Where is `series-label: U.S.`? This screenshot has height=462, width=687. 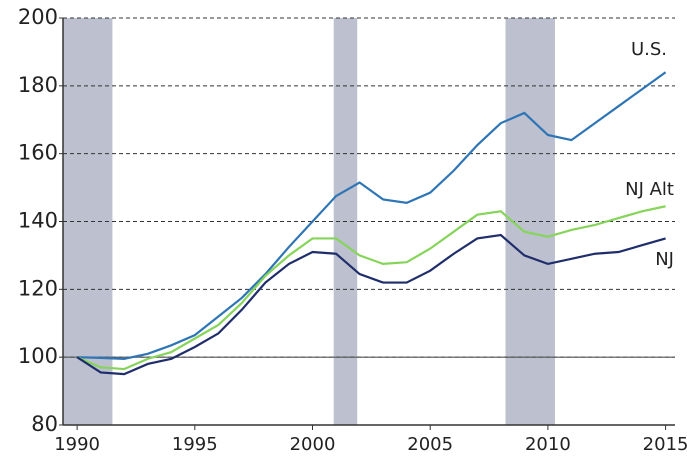 series-label: U.S. is located at coordinates (649, 49).